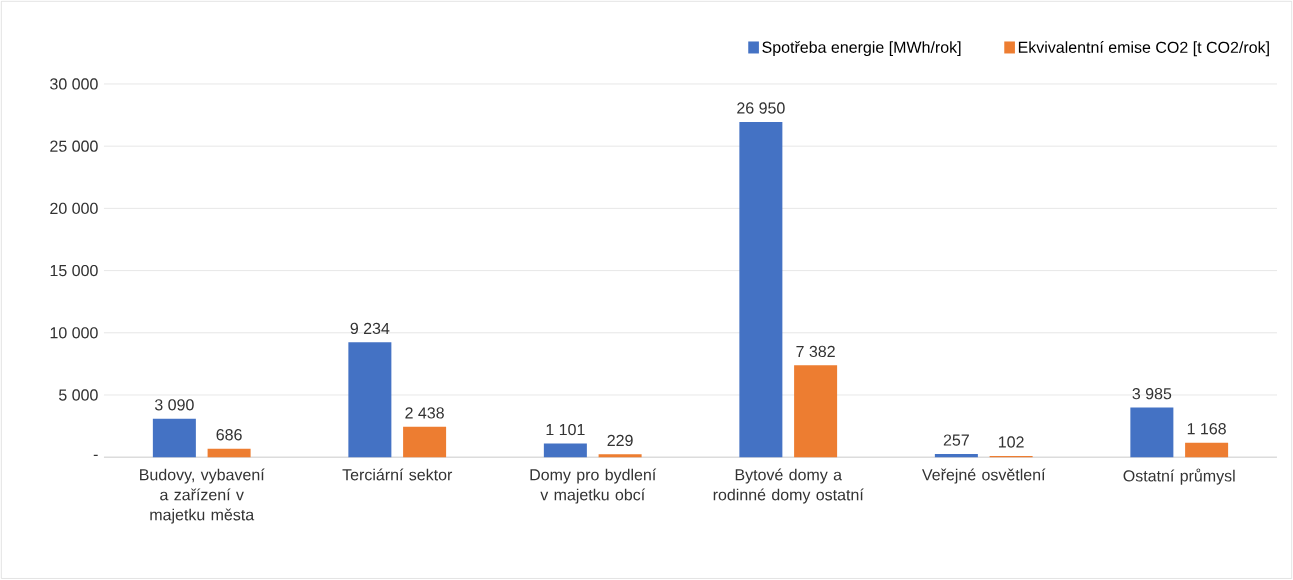 The image size is (1293, 580). I want to click on x-tick-label: Domy pro bydlení v majetku obcí, so click(593, 486).